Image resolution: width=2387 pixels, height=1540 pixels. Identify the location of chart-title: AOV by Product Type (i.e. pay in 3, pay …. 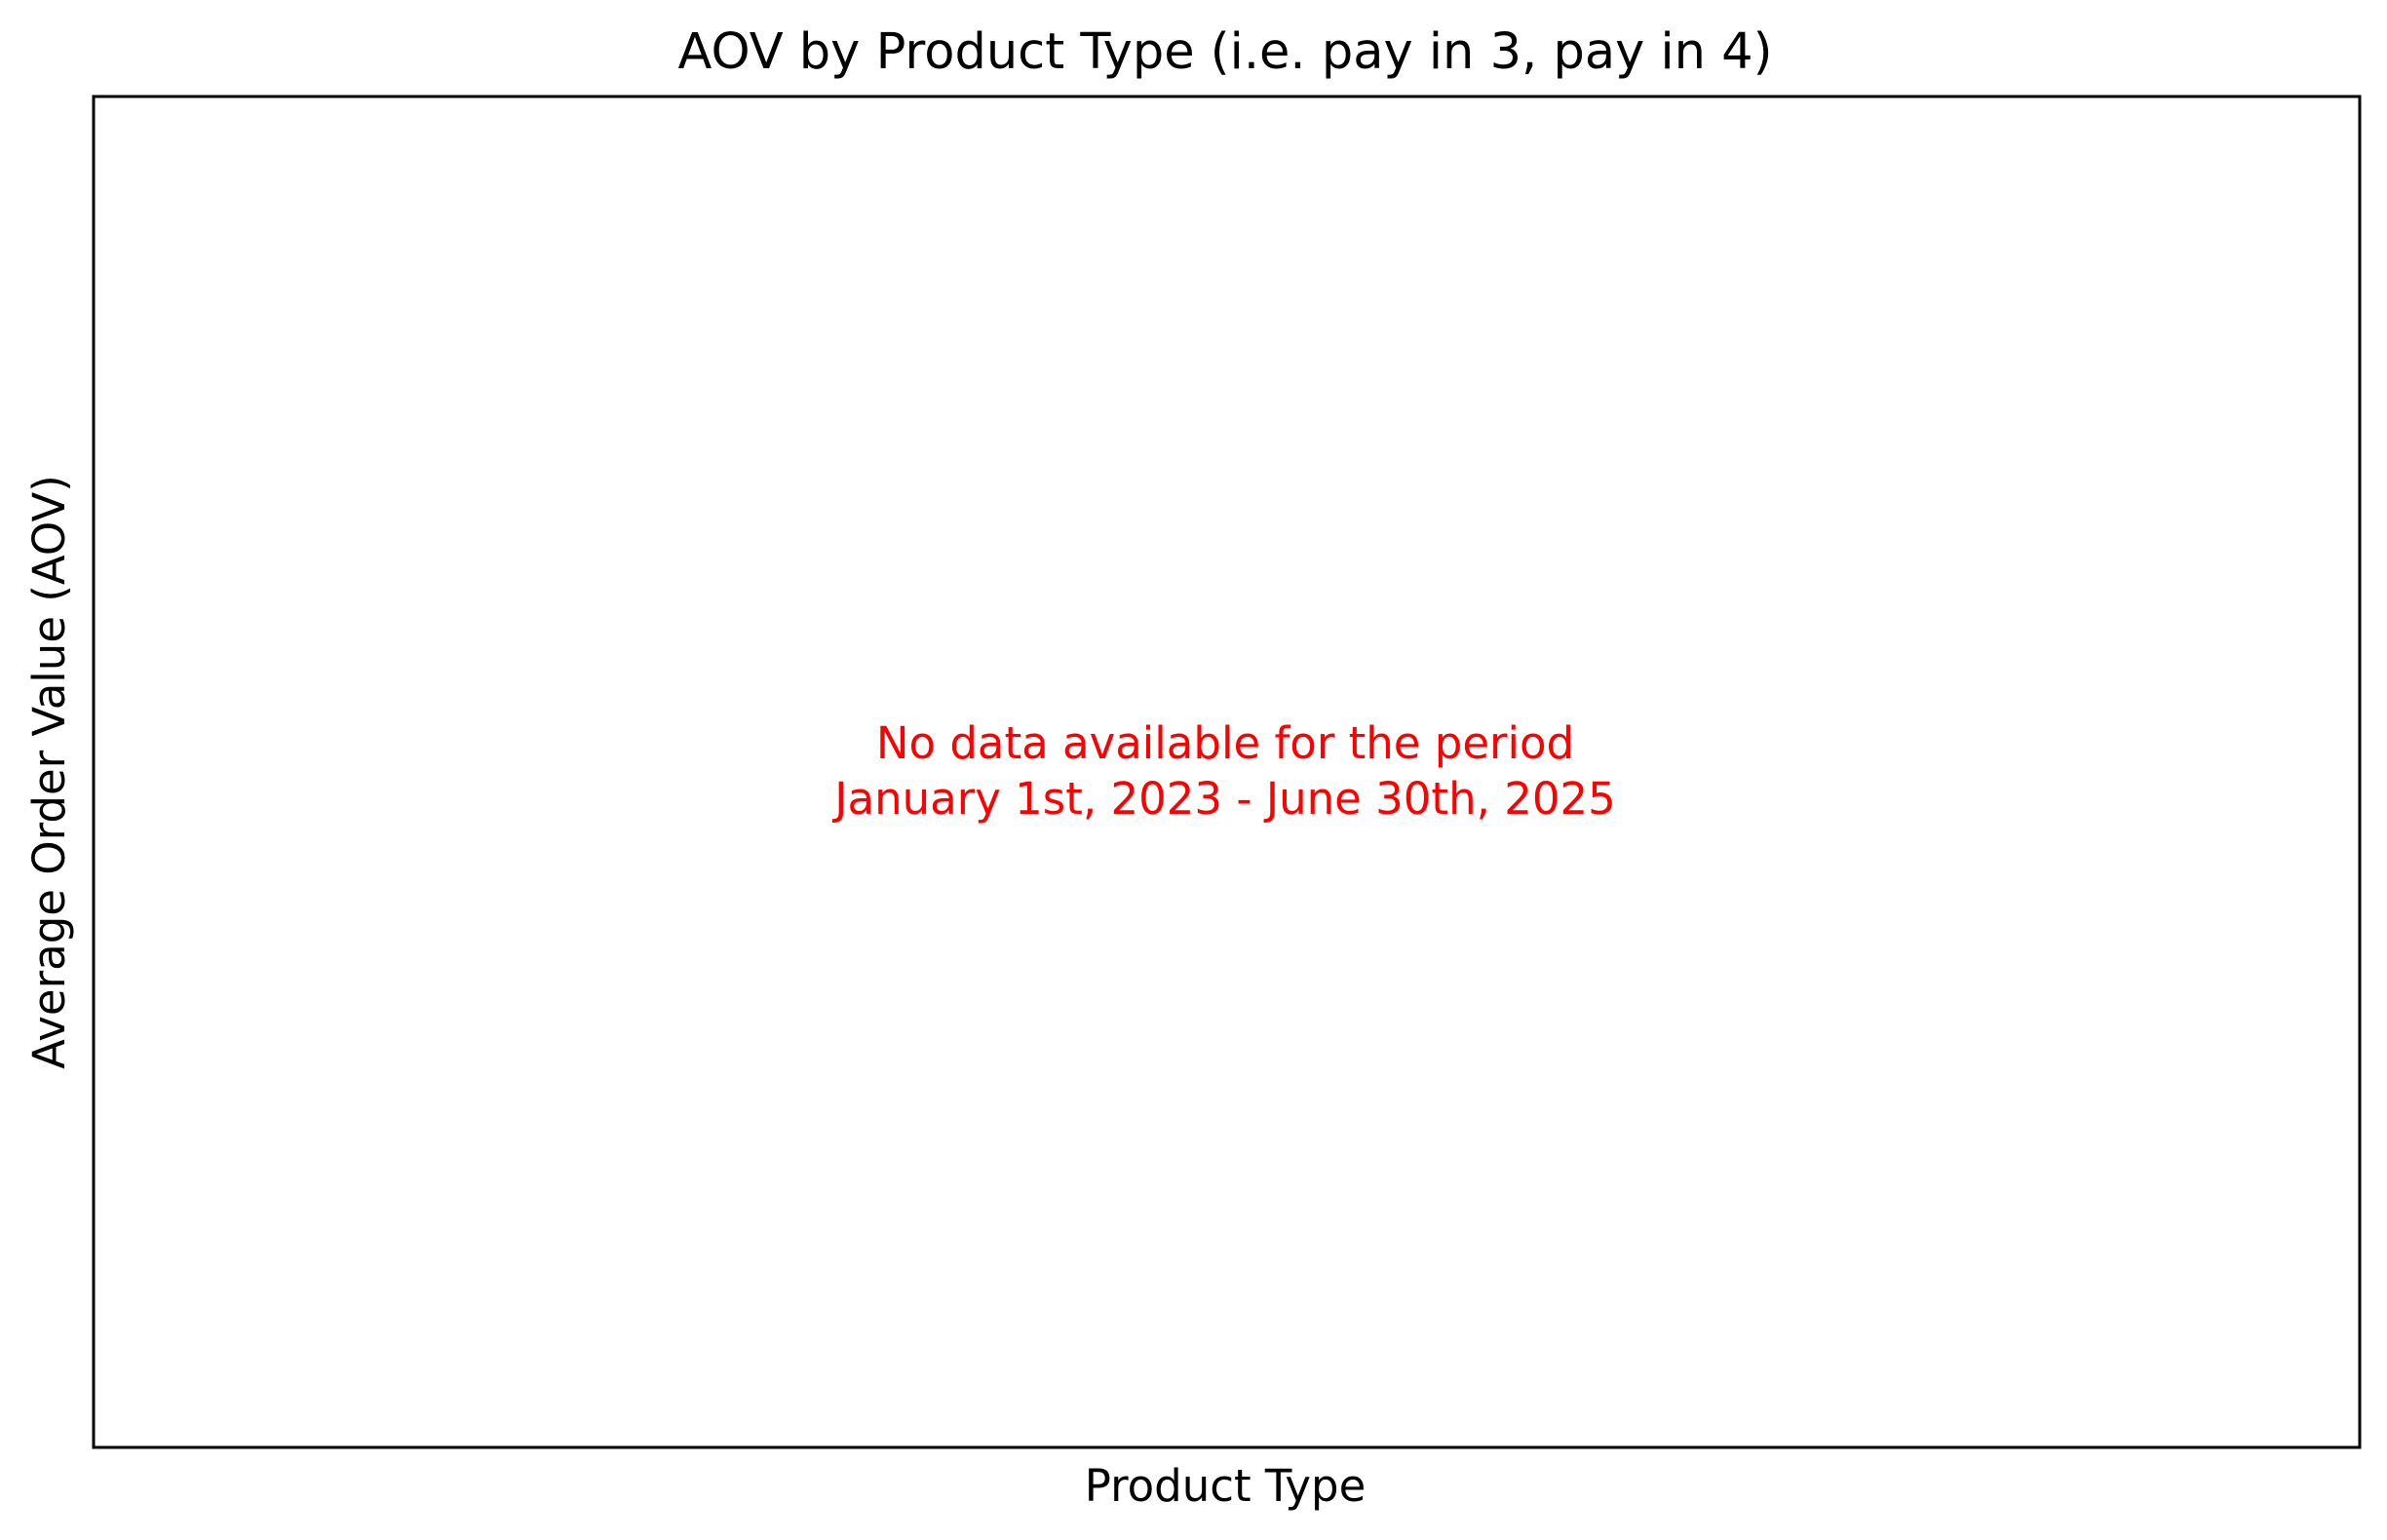
(1224, 52).